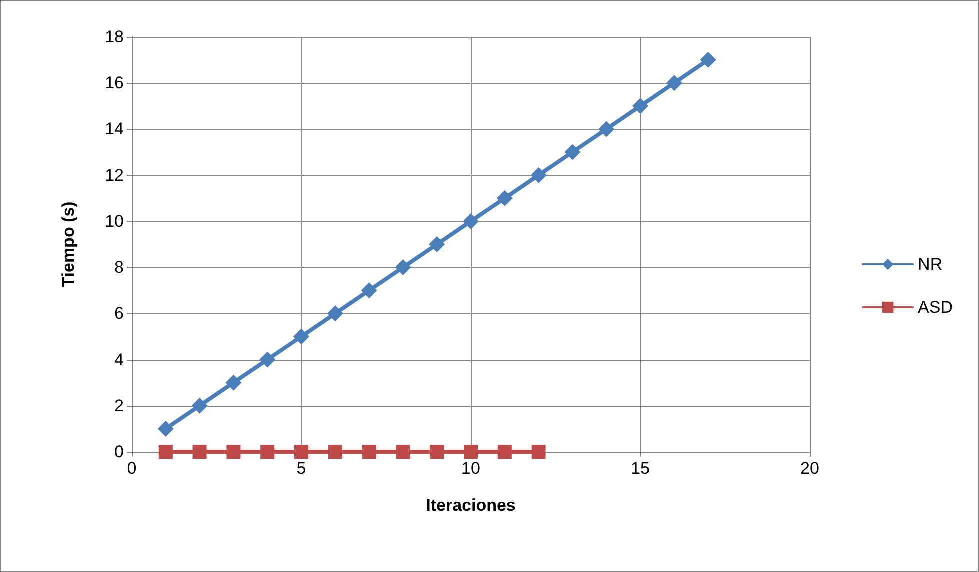  I want to click on x-tick-label: 20, so click(810, 468).